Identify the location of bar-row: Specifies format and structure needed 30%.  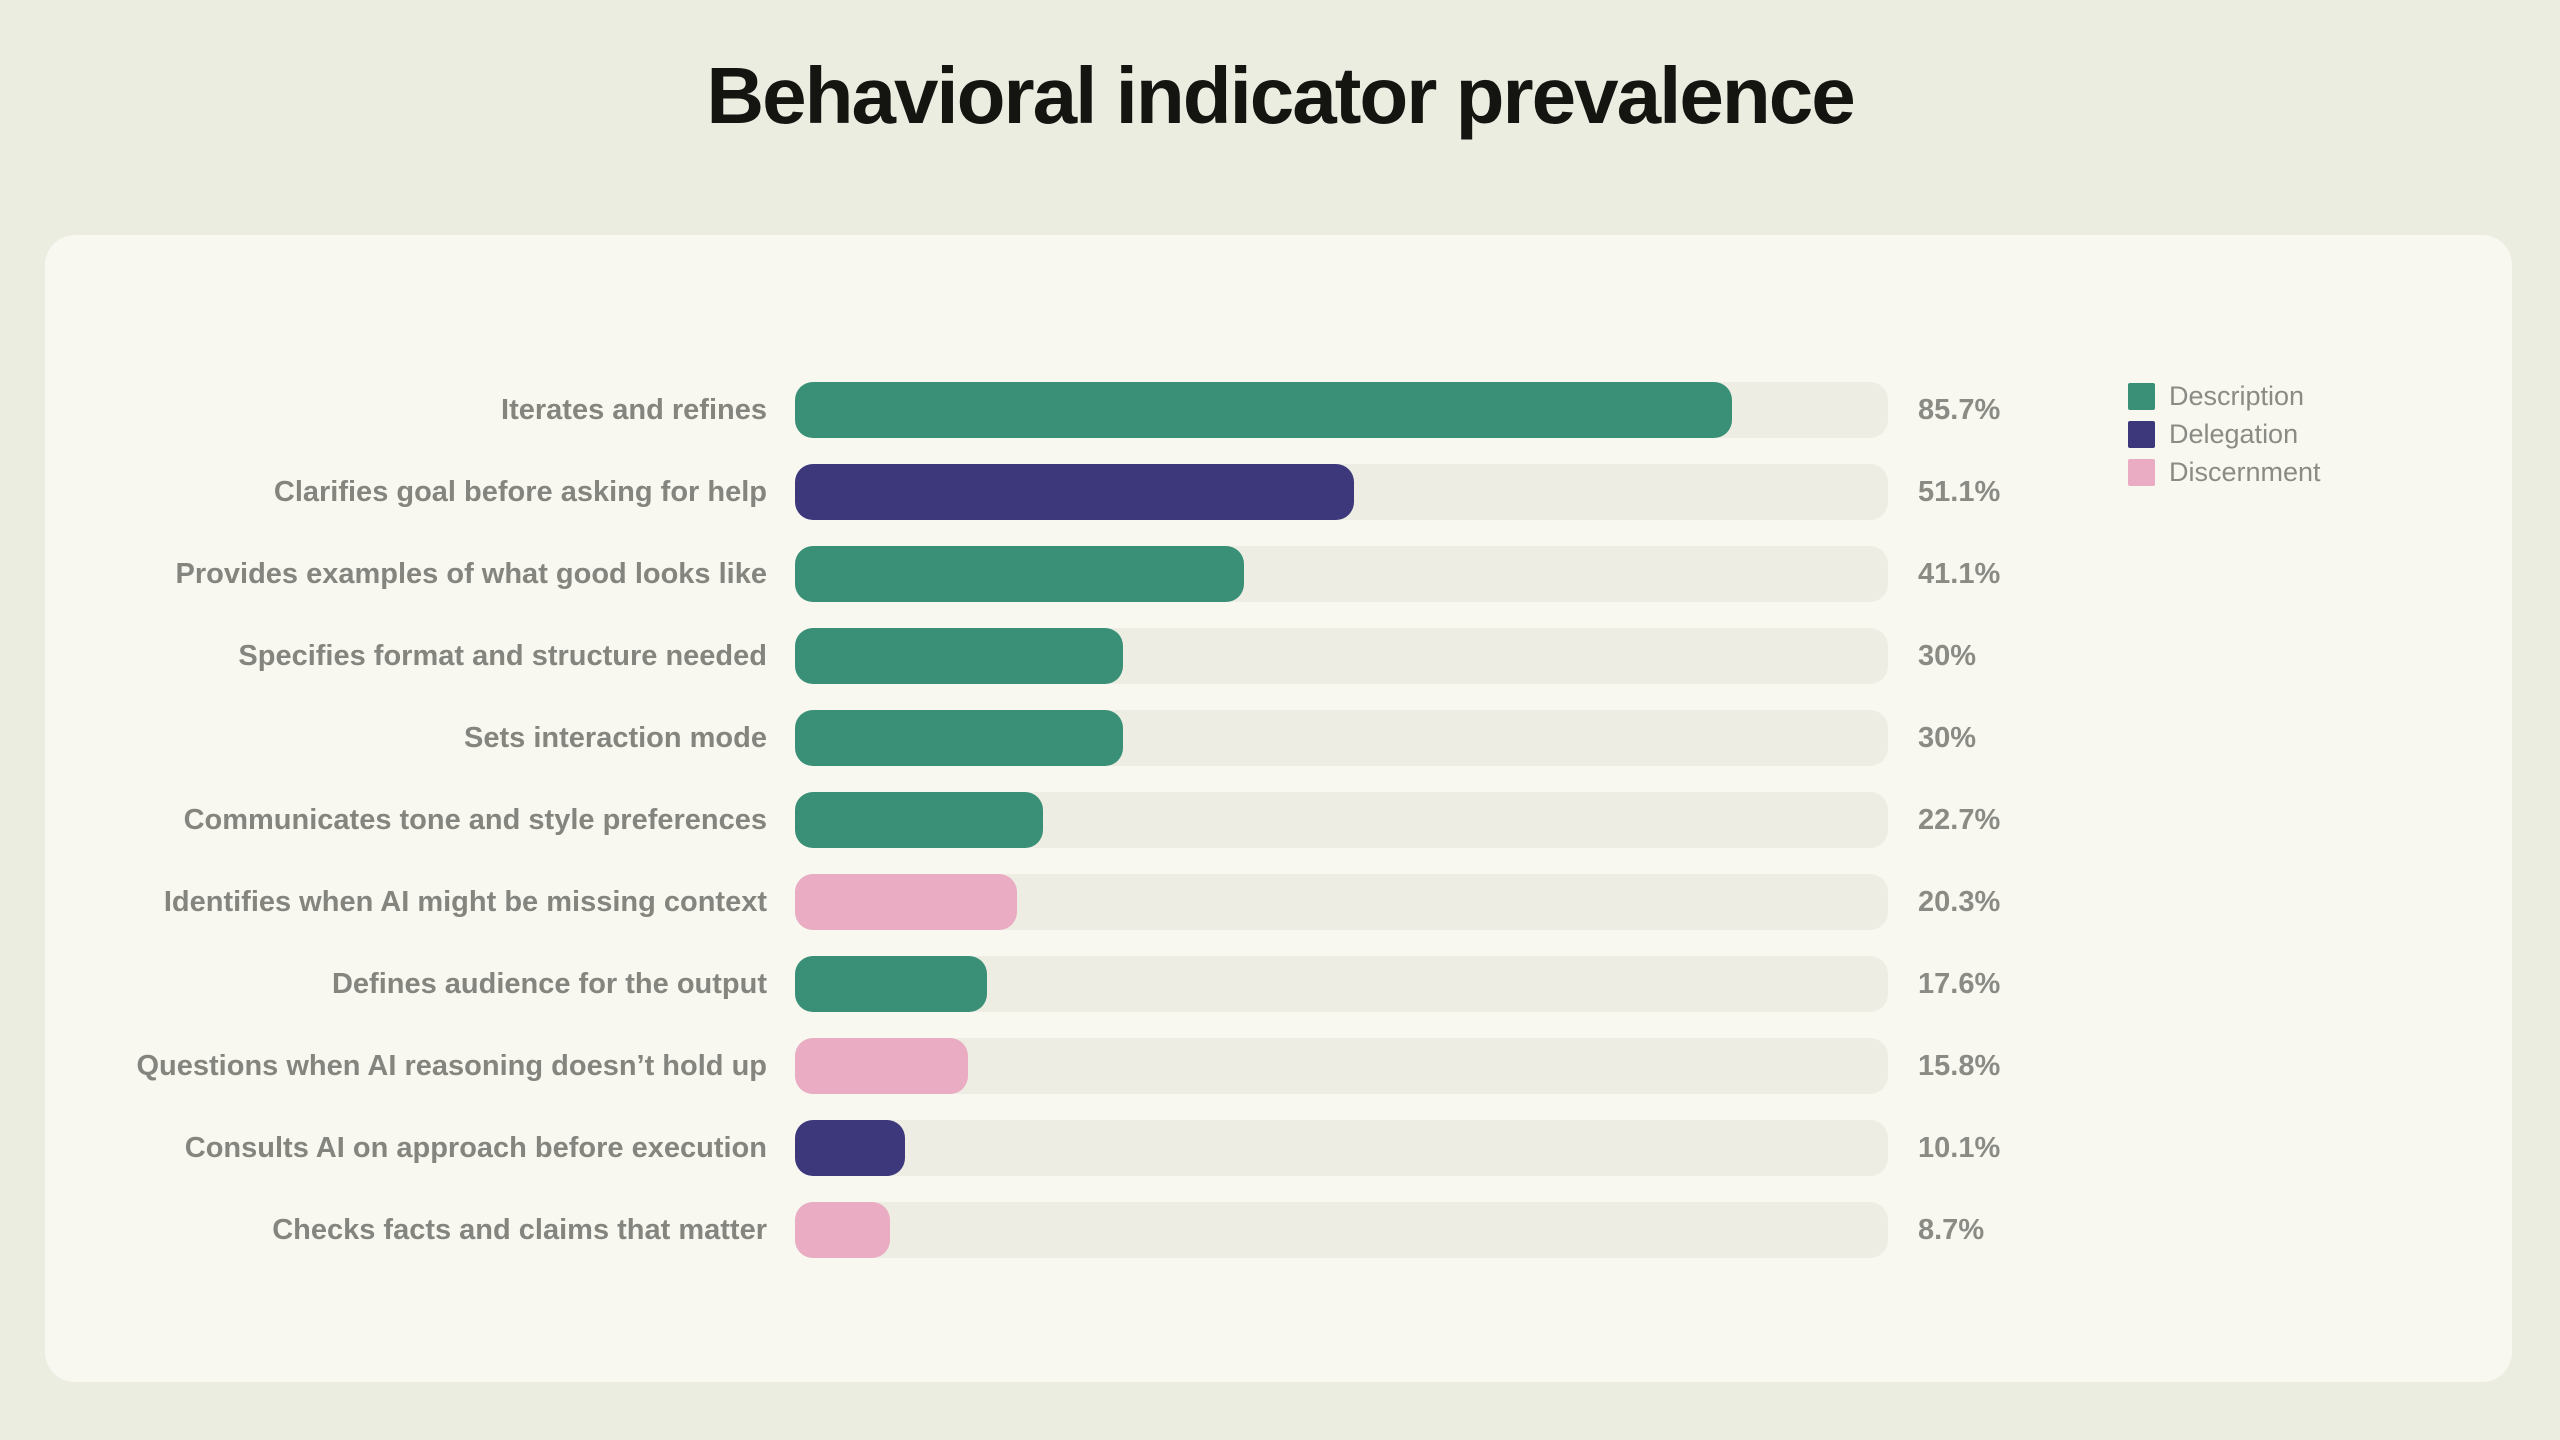
(1022, 656).